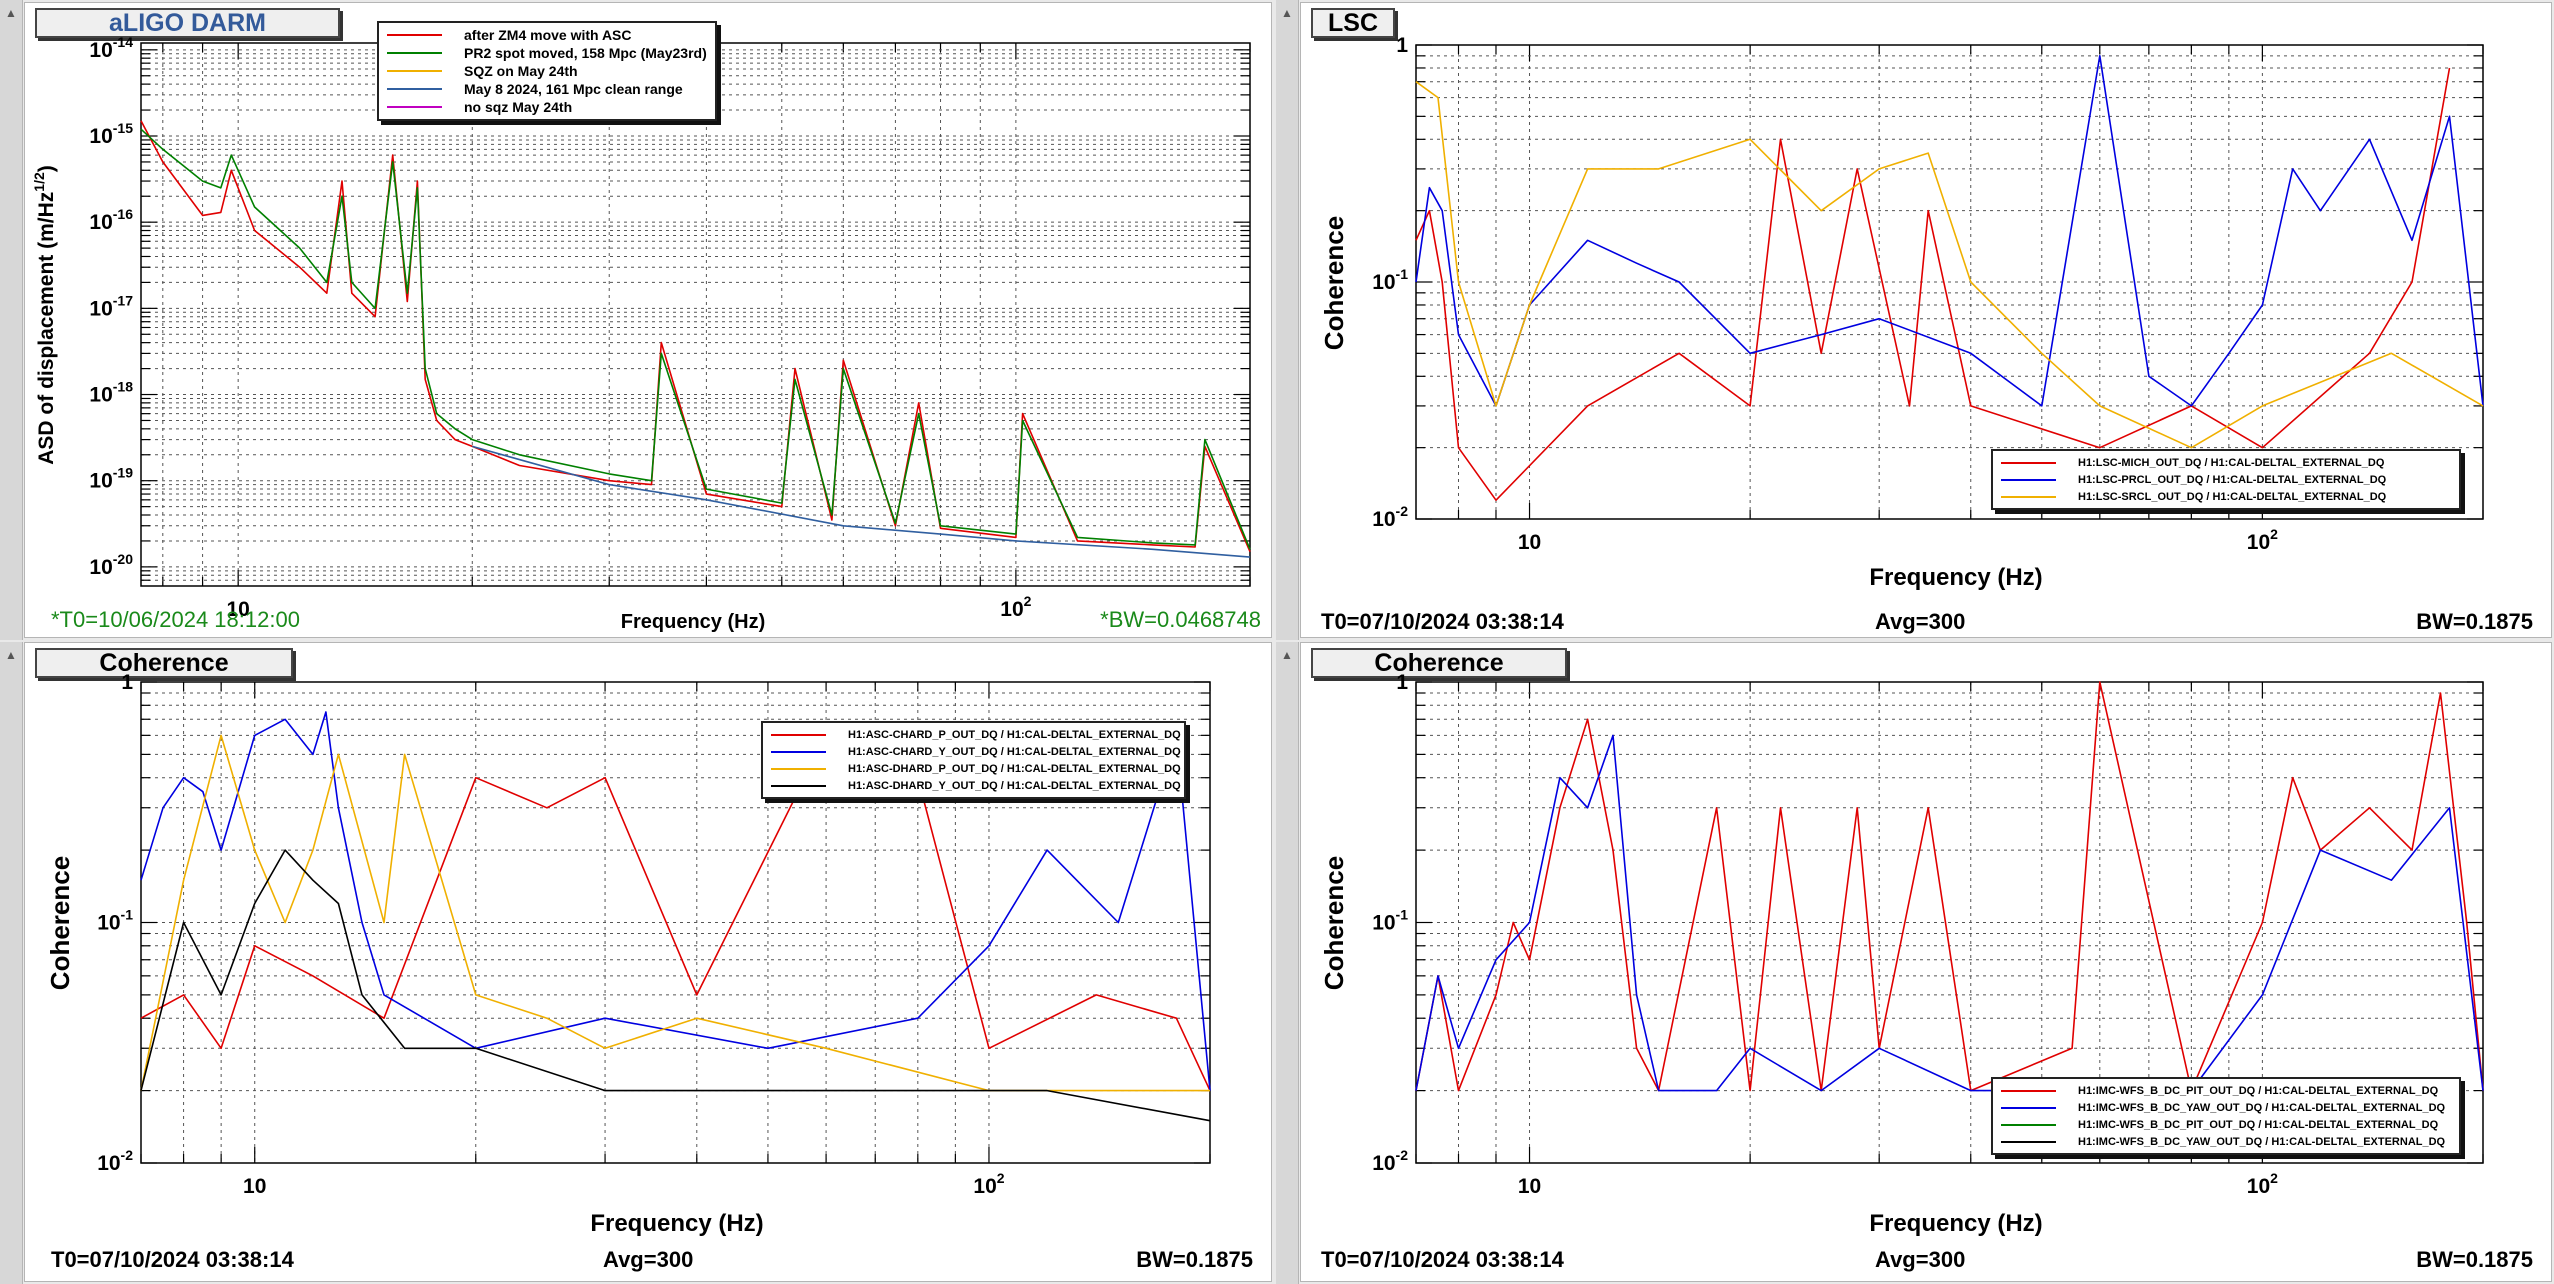 The width and height of the screenshot is (2554, 1284). What do you see at coordinates (1353, 23) in the screenshot?
I see `panel-title: LSC` at bounding box center [1353, 23].